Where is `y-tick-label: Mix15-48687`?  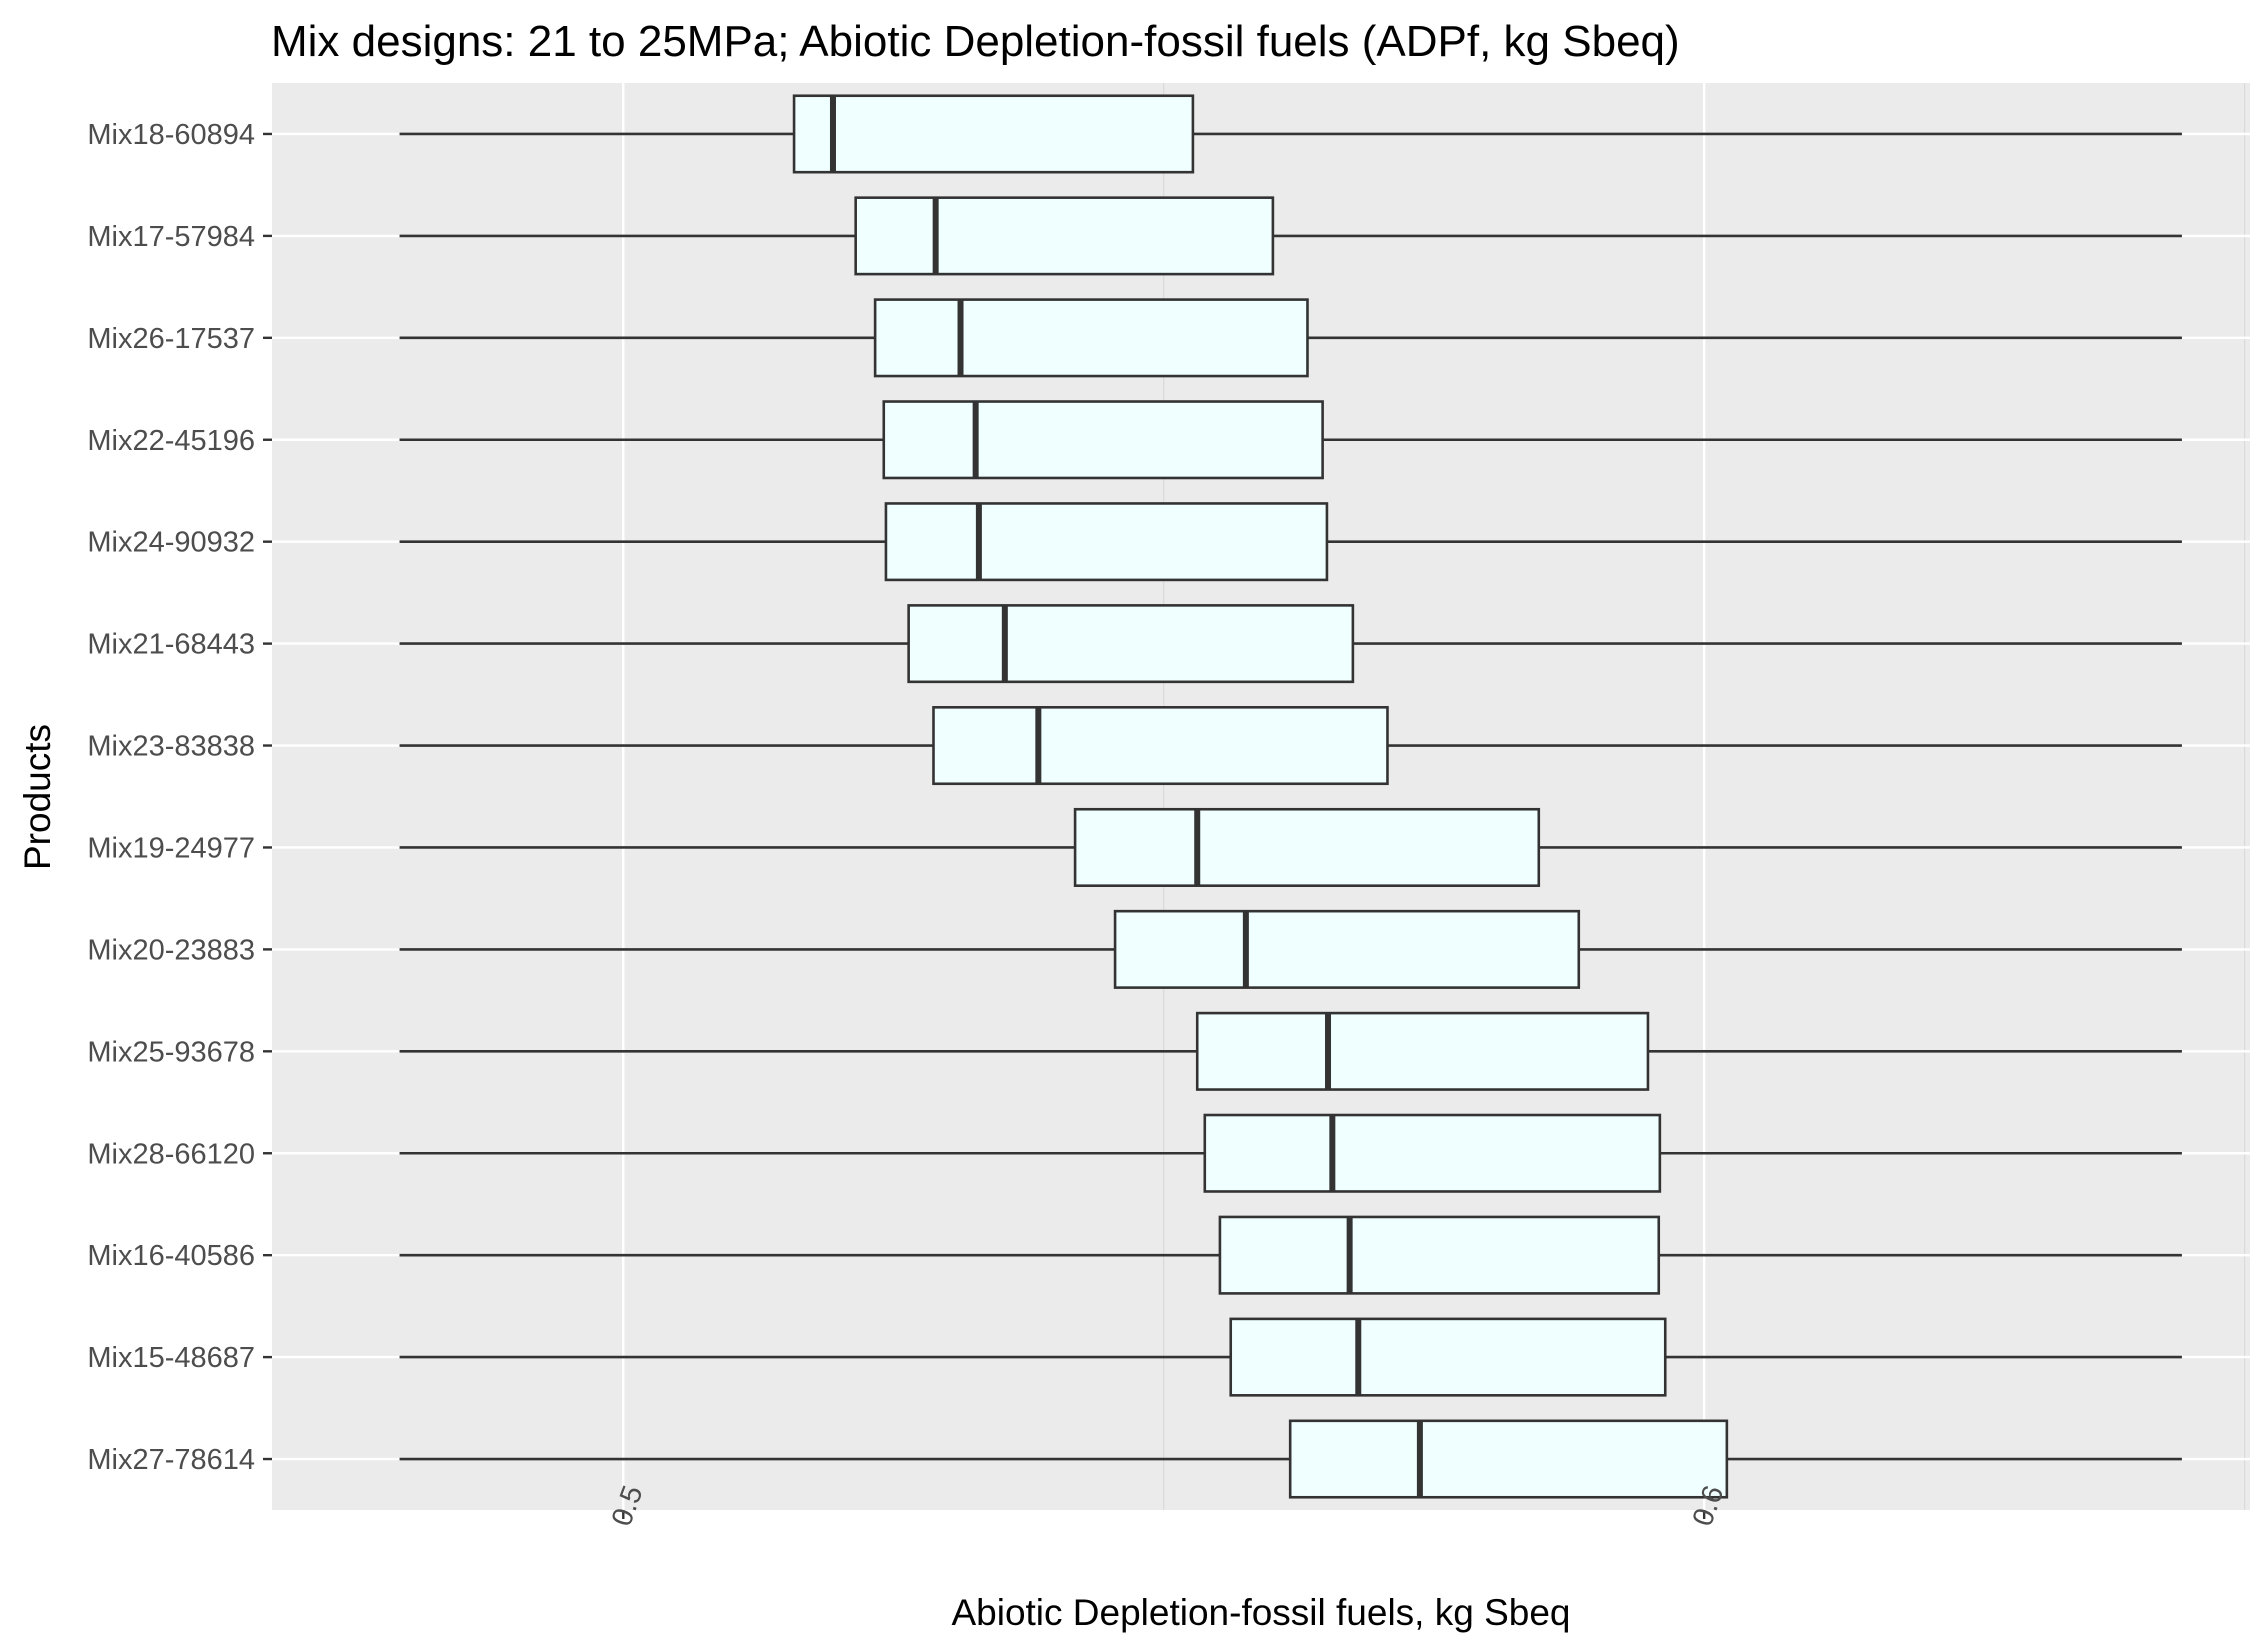
y-tick-label: Mix15-48687 is located at coordinates (171, 1358).